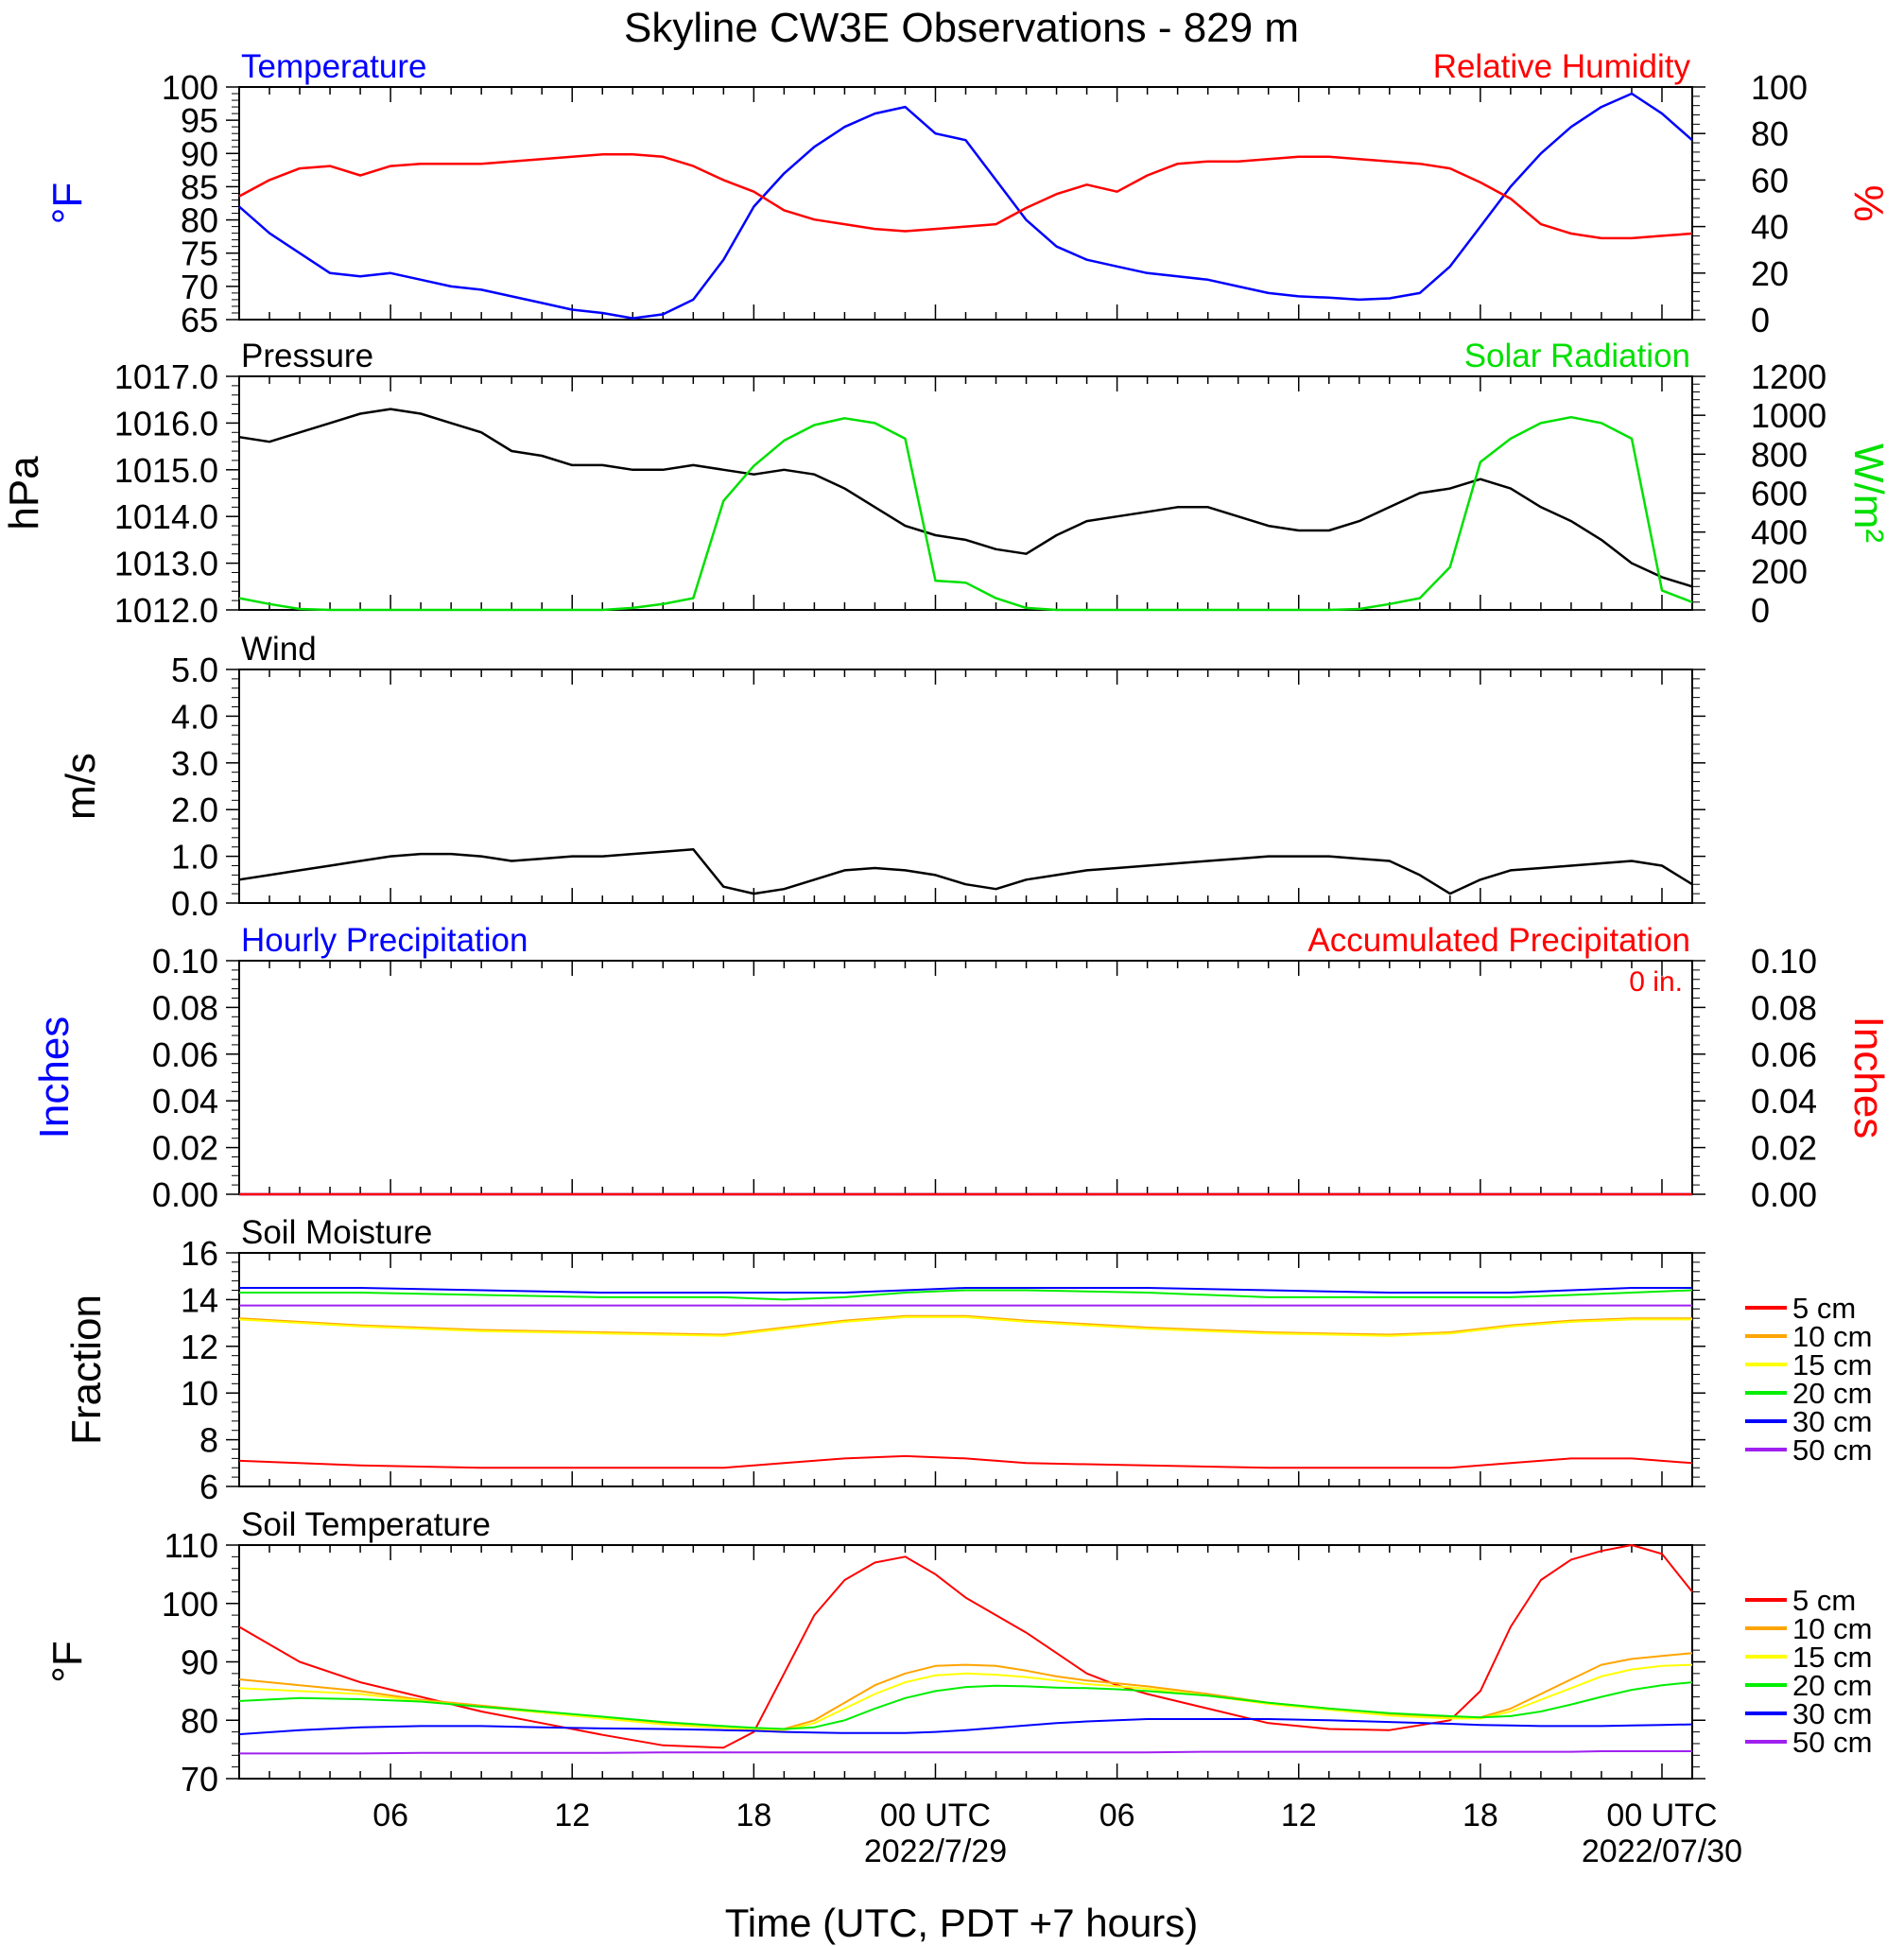 This screenshot has width=1904, height=1946. What do you see at coordinates (384, 941) in the screenshot?
I see `panel-title-left: Hourly Precipitation` at bounding box center [384, 941].